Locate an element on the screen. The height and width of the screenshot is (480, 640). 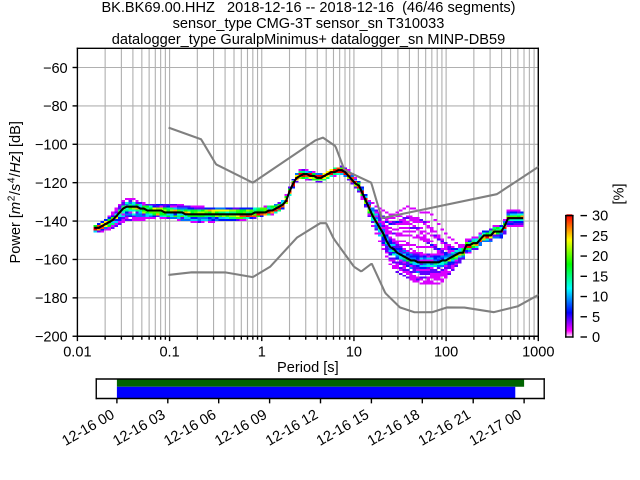
svg-text: 0.1 is located at coordinates (169, 353).